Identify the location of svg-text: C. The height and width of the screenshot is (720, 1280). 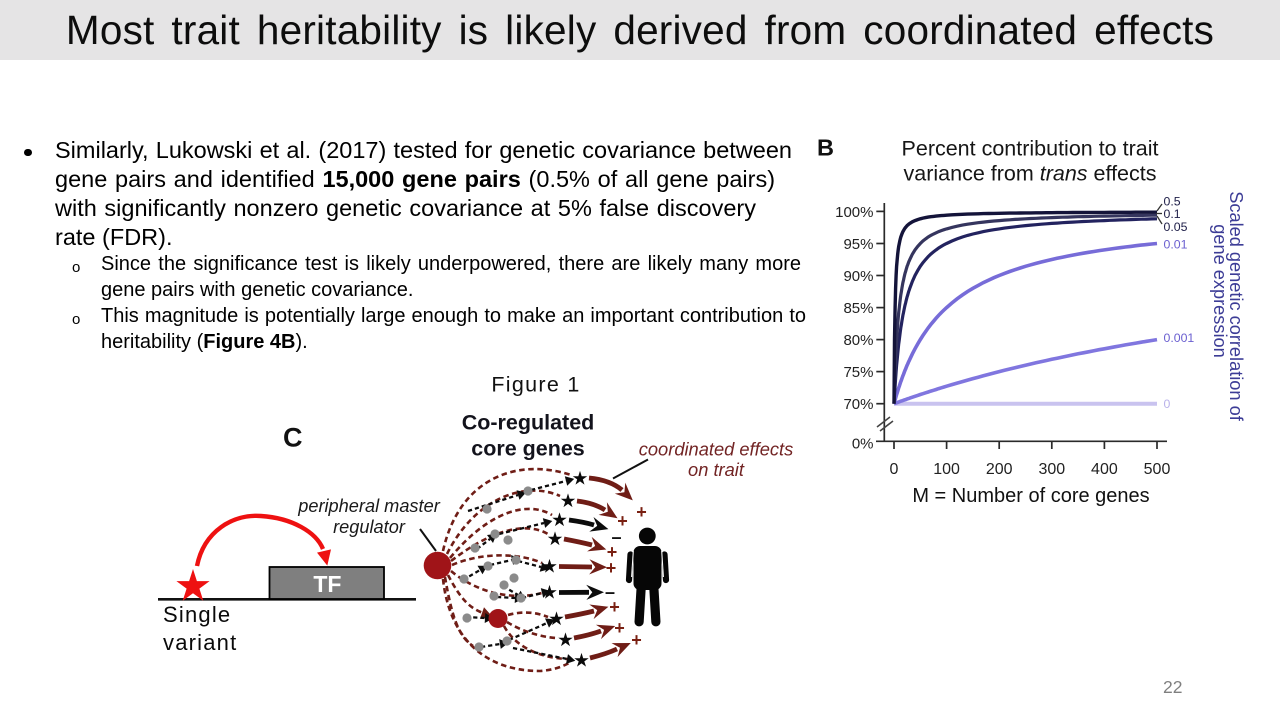
(293, 438).